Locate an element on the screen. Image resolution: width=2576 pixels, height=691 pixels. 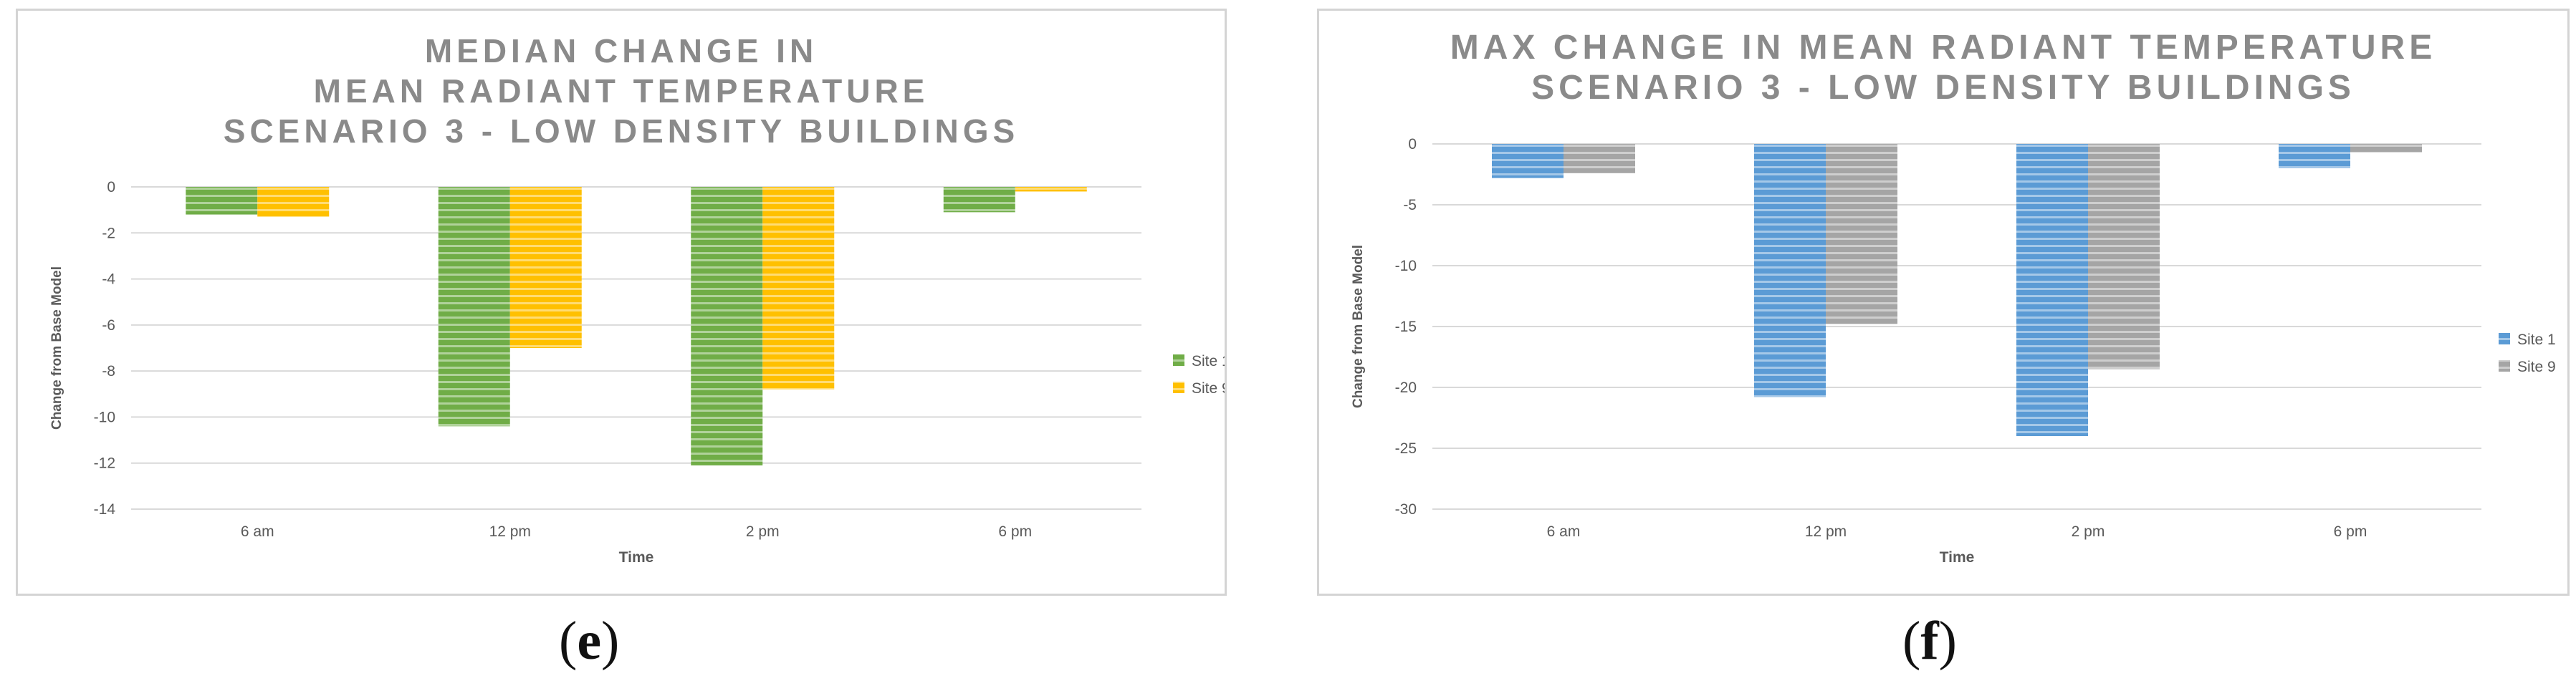
subfigure-label-e: (e) is located at coordinates (589, 641).